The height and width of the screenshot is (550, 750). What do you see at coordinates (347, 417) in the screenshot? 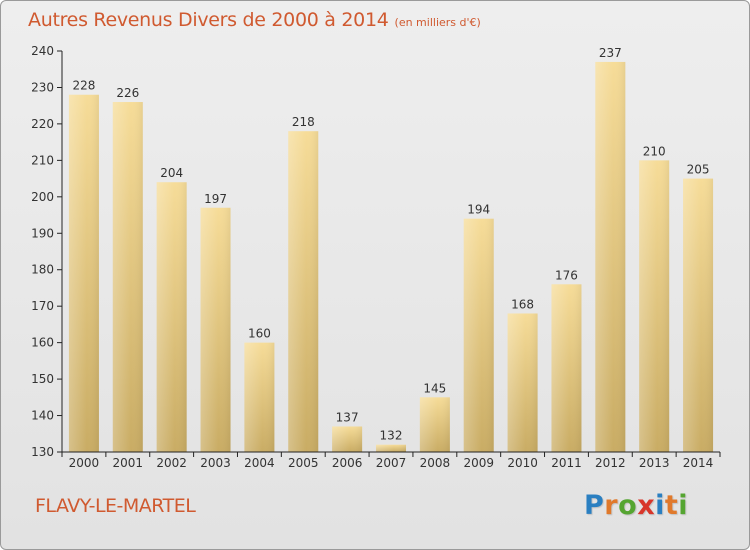
I see `bar-value-label: 137` at bounding box center [347, 417].